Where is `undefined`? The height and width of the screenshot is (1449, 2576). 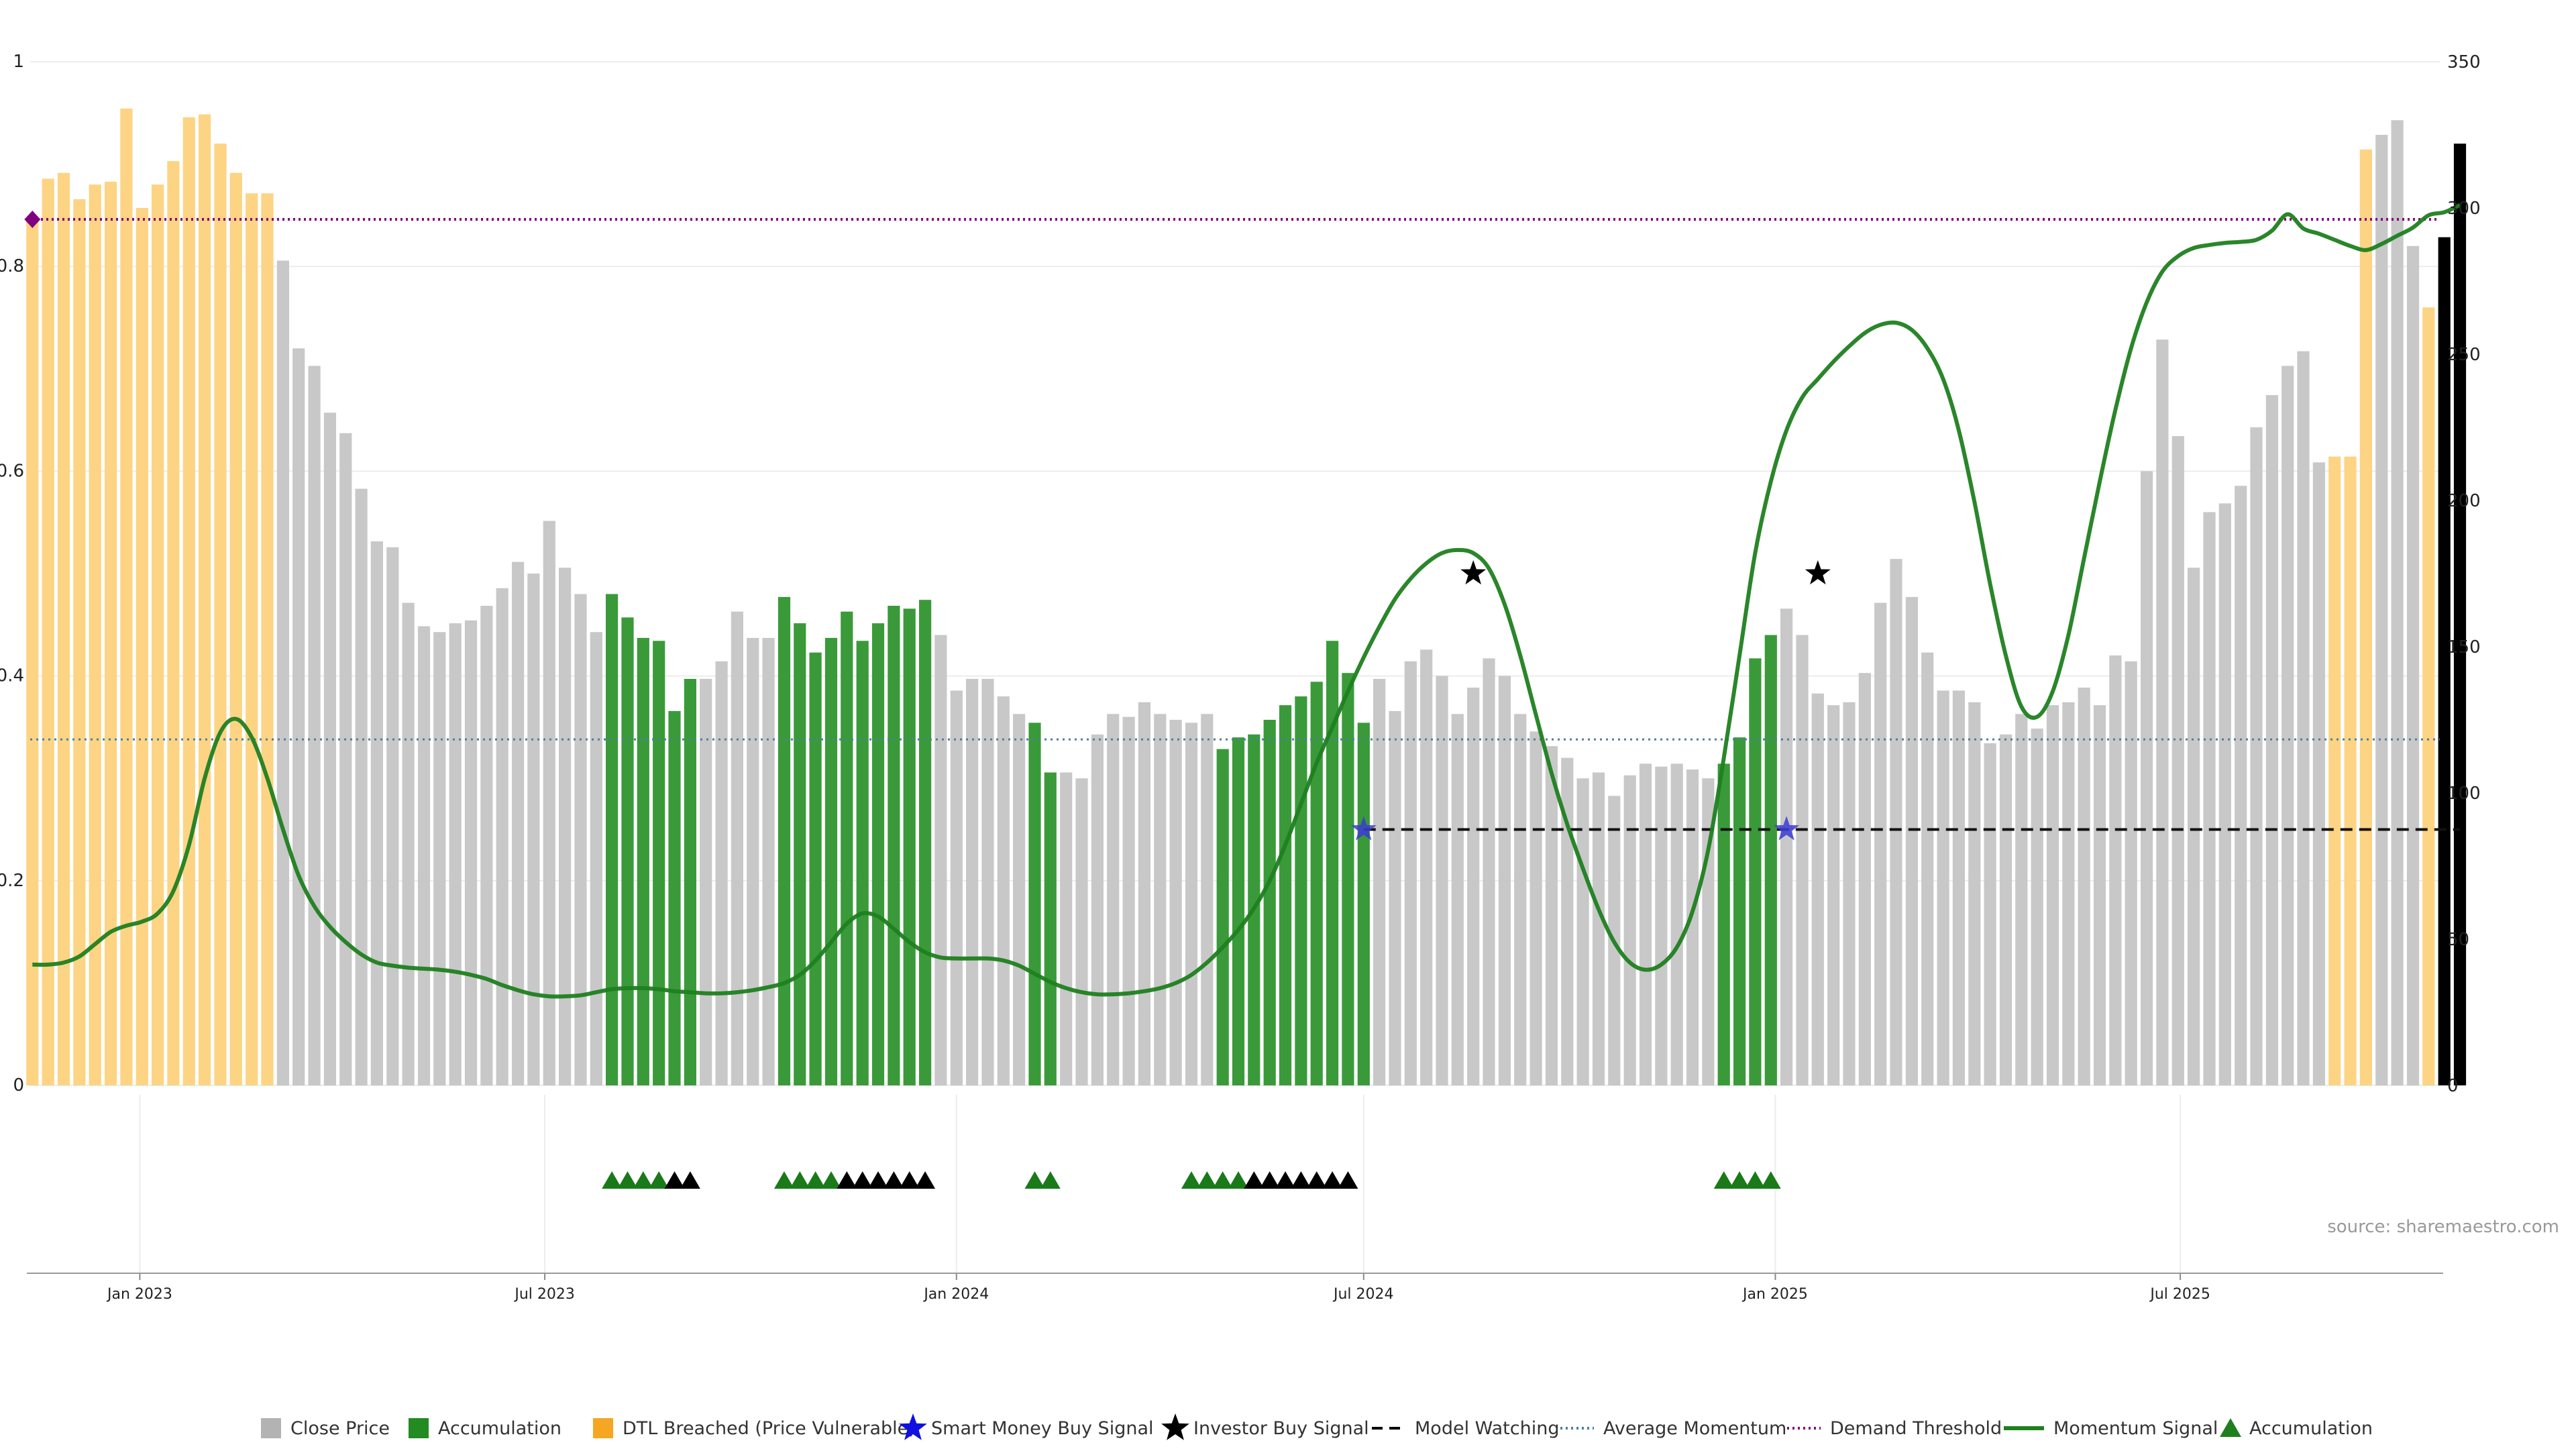
undefined is located at coordinates (2444, 661).